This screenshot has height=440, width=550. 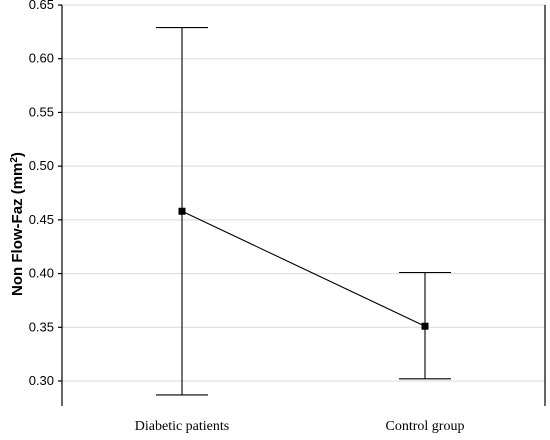 I want to click on x-category-label: Control group, so click(x=425, y=426).